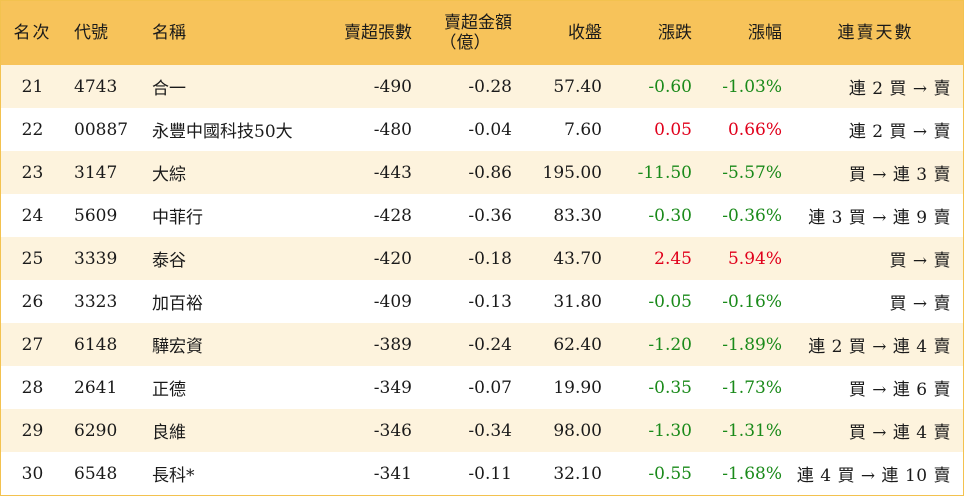 This screenshot has height=496, width=964. Describe the element at coordinates (673, 129) in the screenshot. I see `cell-change: 0.05` at that location.